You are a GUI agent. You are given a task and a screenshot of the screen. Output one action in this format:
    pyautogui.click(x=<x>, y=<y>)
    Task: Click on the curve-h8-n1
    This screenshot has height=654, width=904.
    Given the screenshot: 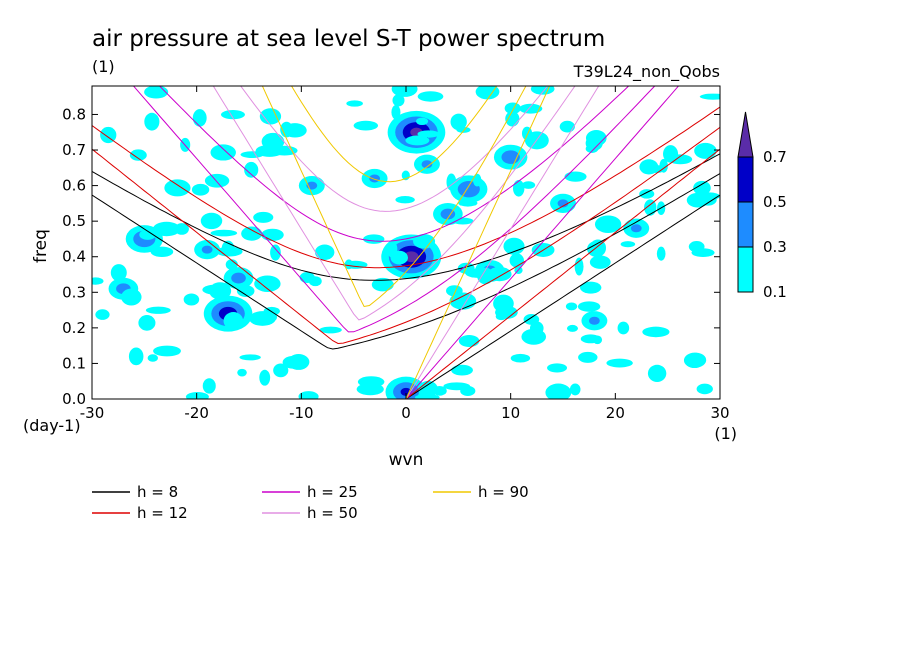 What is the action you would take?
    pyautogui.click(x=406, y=217)
    